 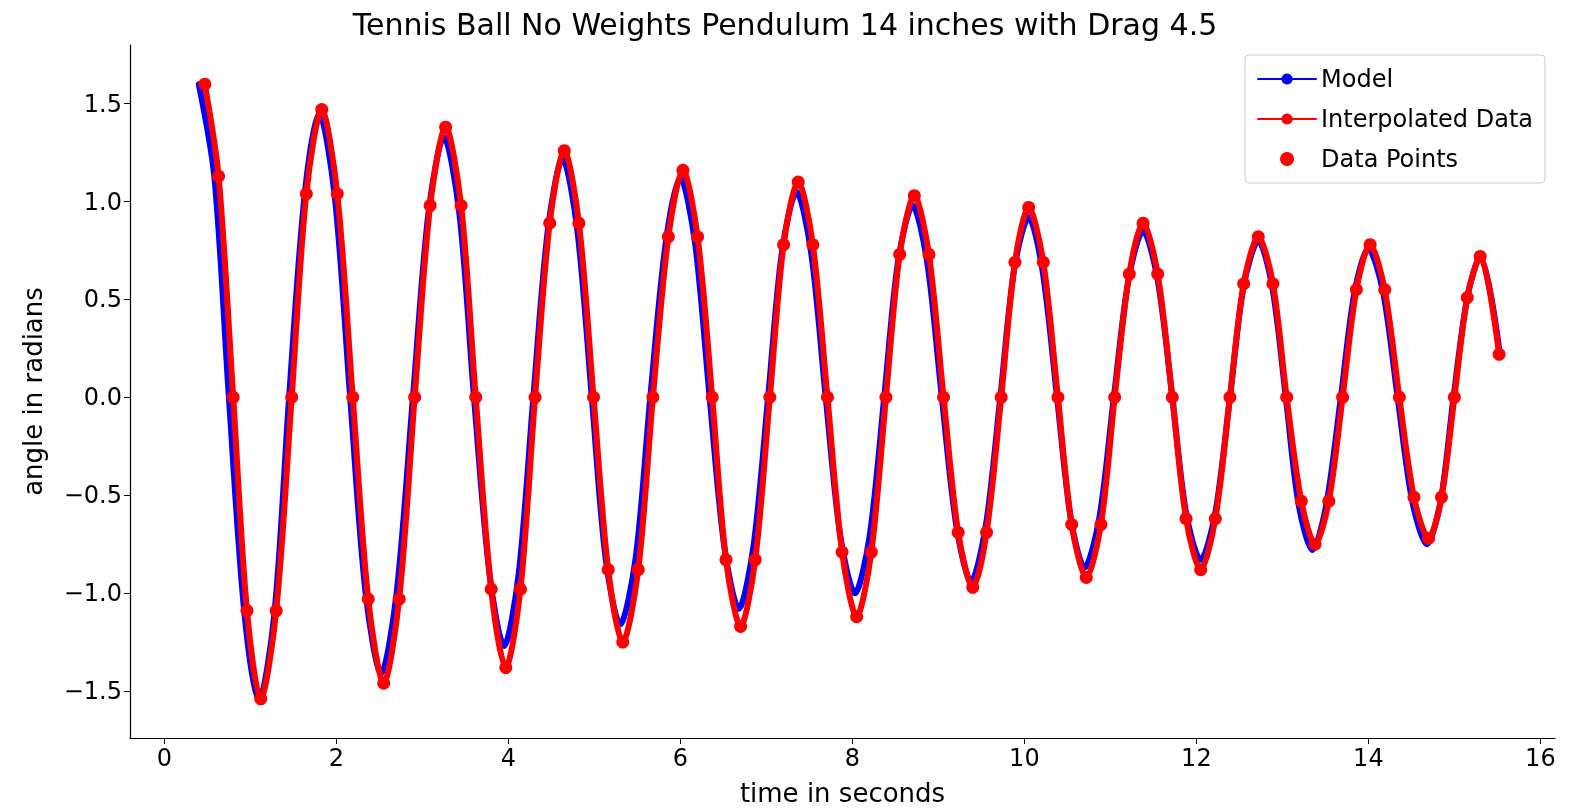 I want to click on x-tick-label: 16, so click(x=1540, y=758).